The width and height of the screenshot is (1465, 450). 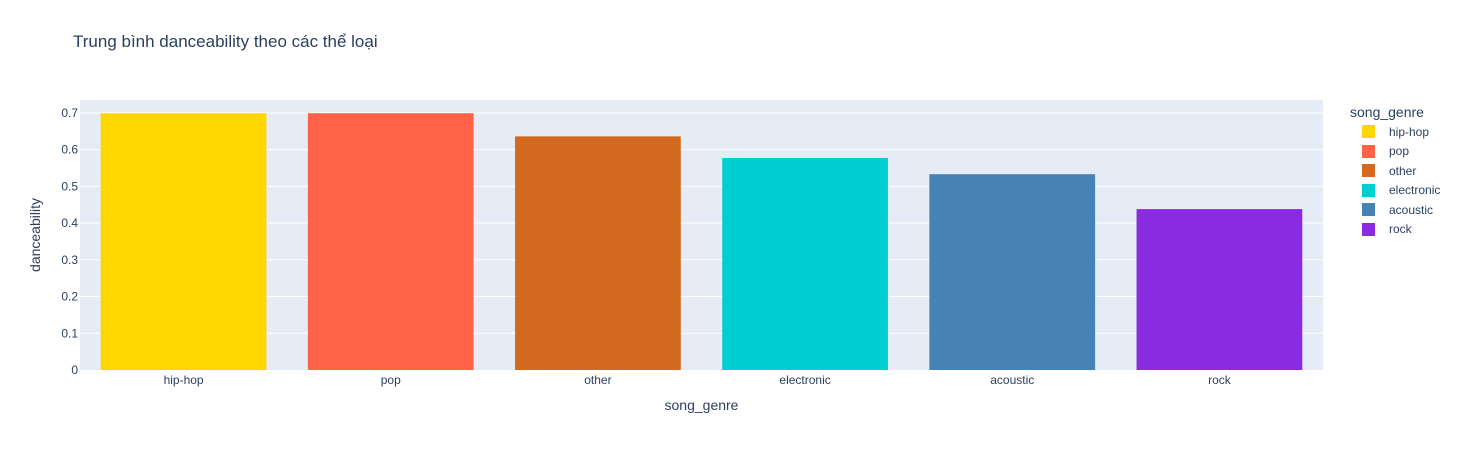 What do you see at coordinates (35, 235) in the screenshot?
I see `y-axis-title: danceability` at bounding box center [35, 235].